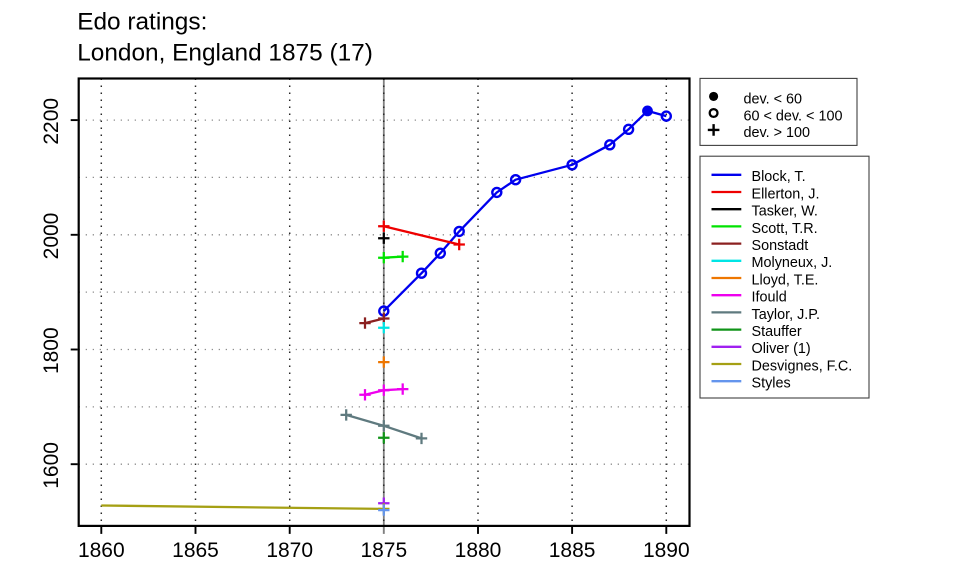 This screenshot has height=581, width=960. What do you see at coordinates (51, 350) in the screenshot?
I see `svg-text: 1800` at bounding box center [51, 350].